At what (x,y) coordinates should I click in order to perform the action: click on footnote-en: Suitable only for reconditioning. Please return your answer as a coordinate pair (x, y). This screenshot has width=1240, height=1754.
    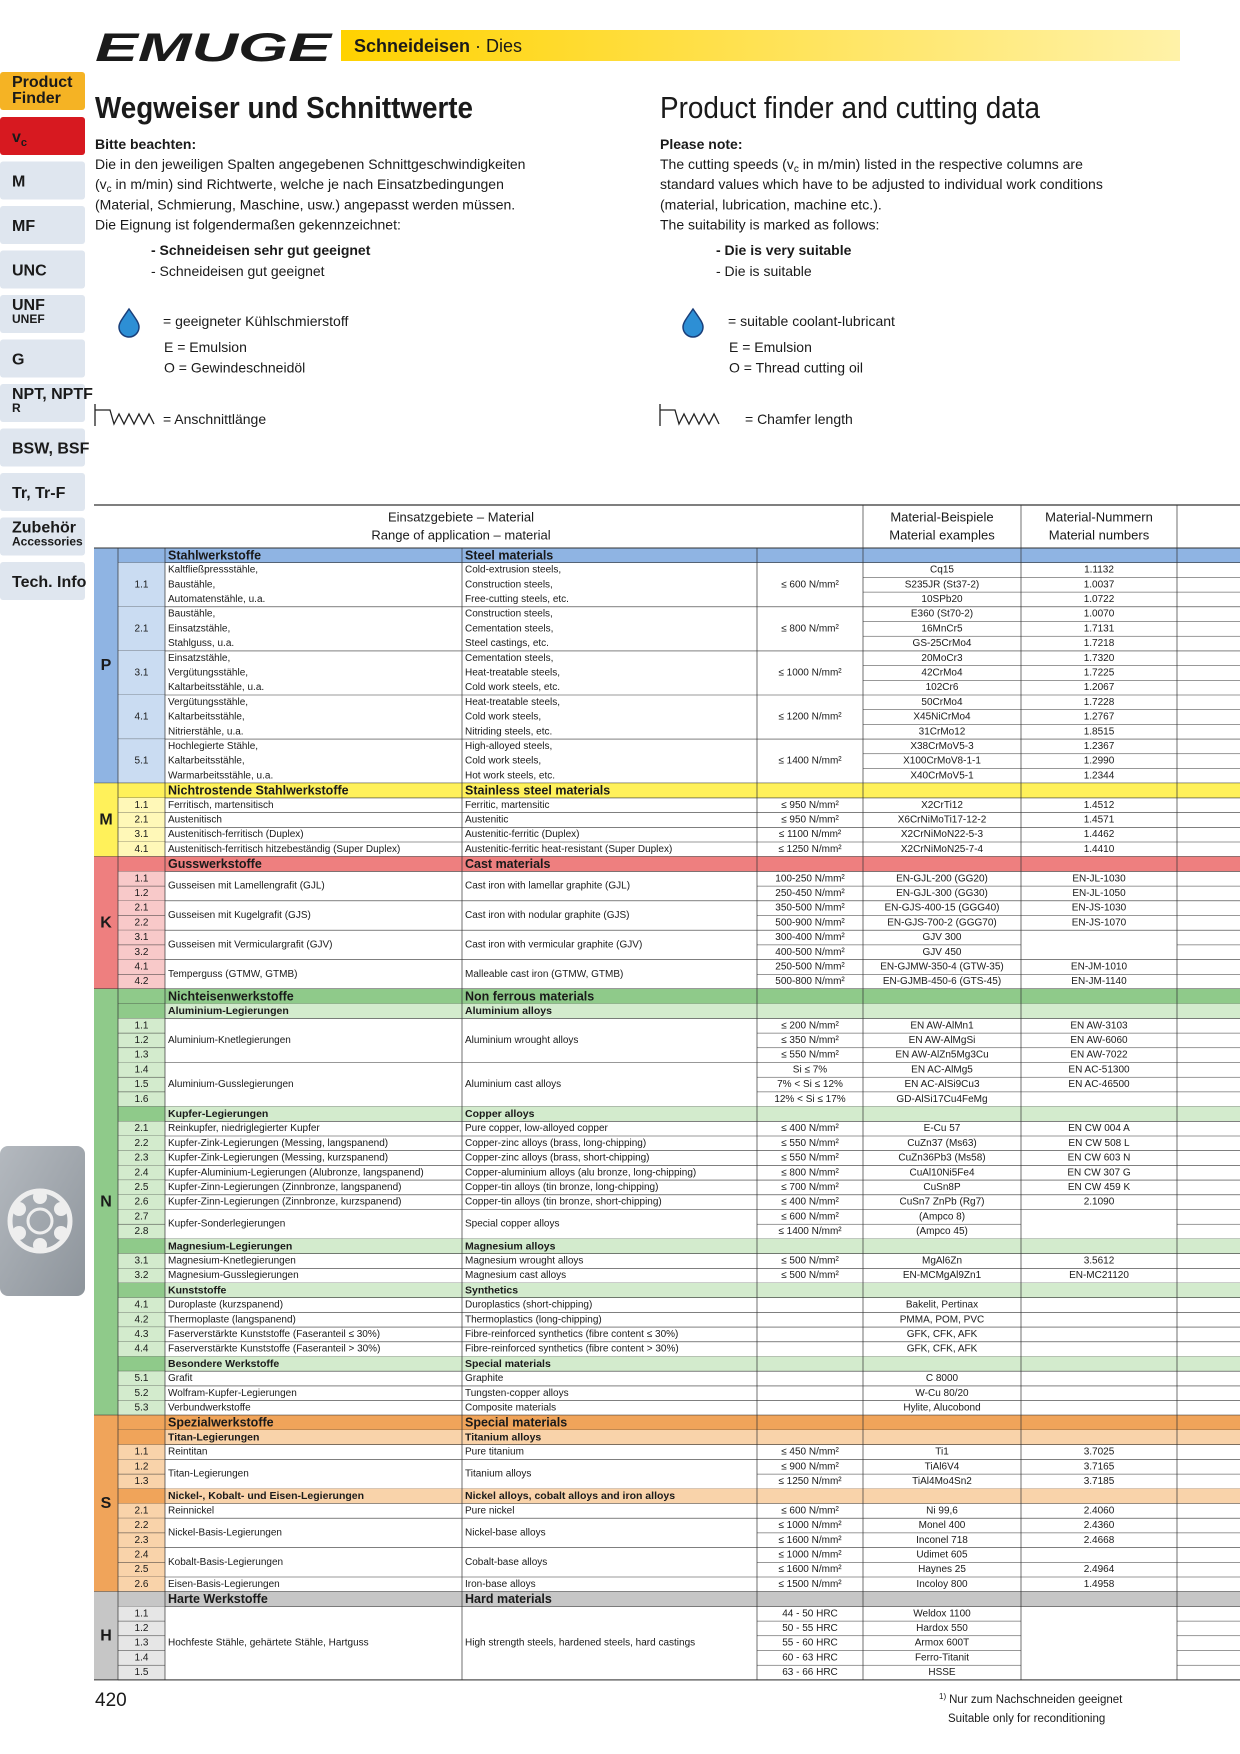
    Looking at the image, I should click on (1026, 1719).